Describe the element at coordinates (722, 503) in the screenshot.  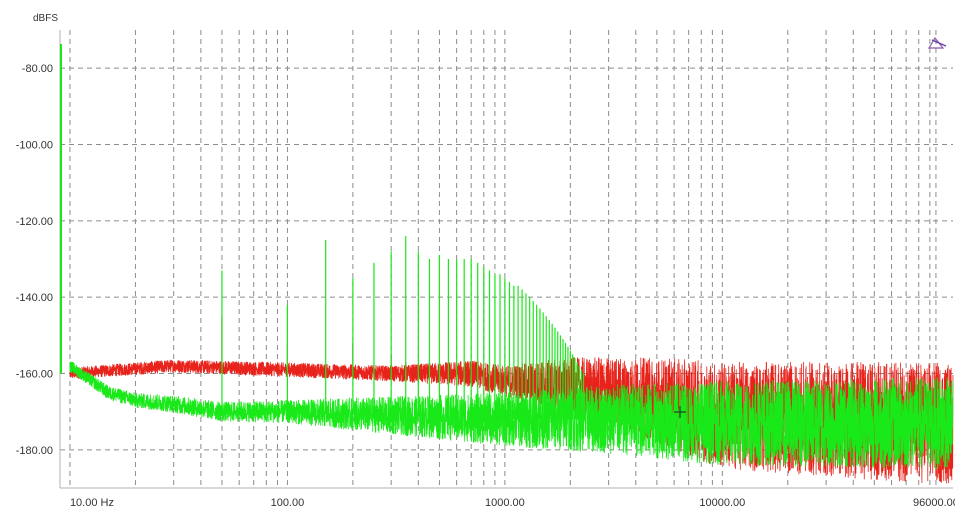
I see `x-tick-label: 10000.00` at that location.